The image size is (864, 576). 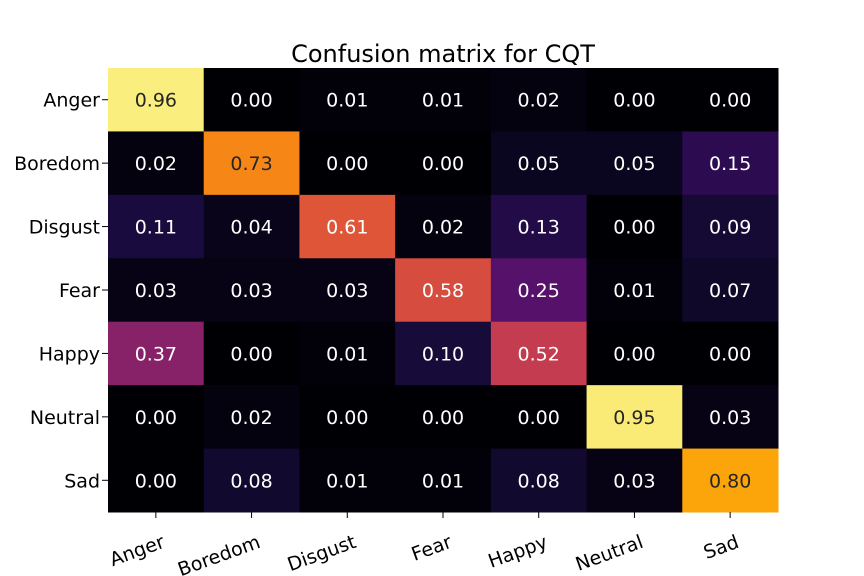 I want to click on cell-happy-anger, so click(x=156, y=353).